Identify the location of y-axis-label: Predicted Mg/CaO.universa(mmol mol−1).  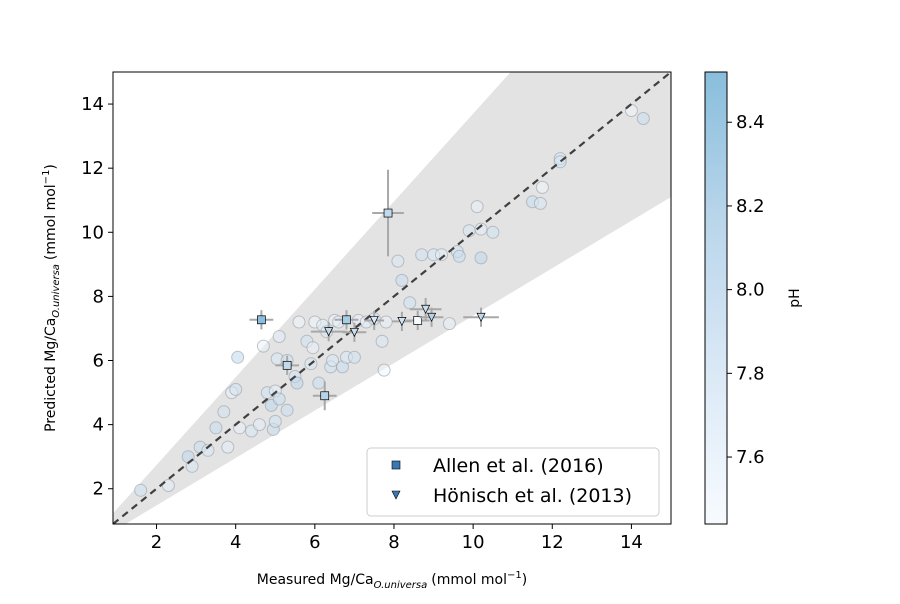
(51, 298).